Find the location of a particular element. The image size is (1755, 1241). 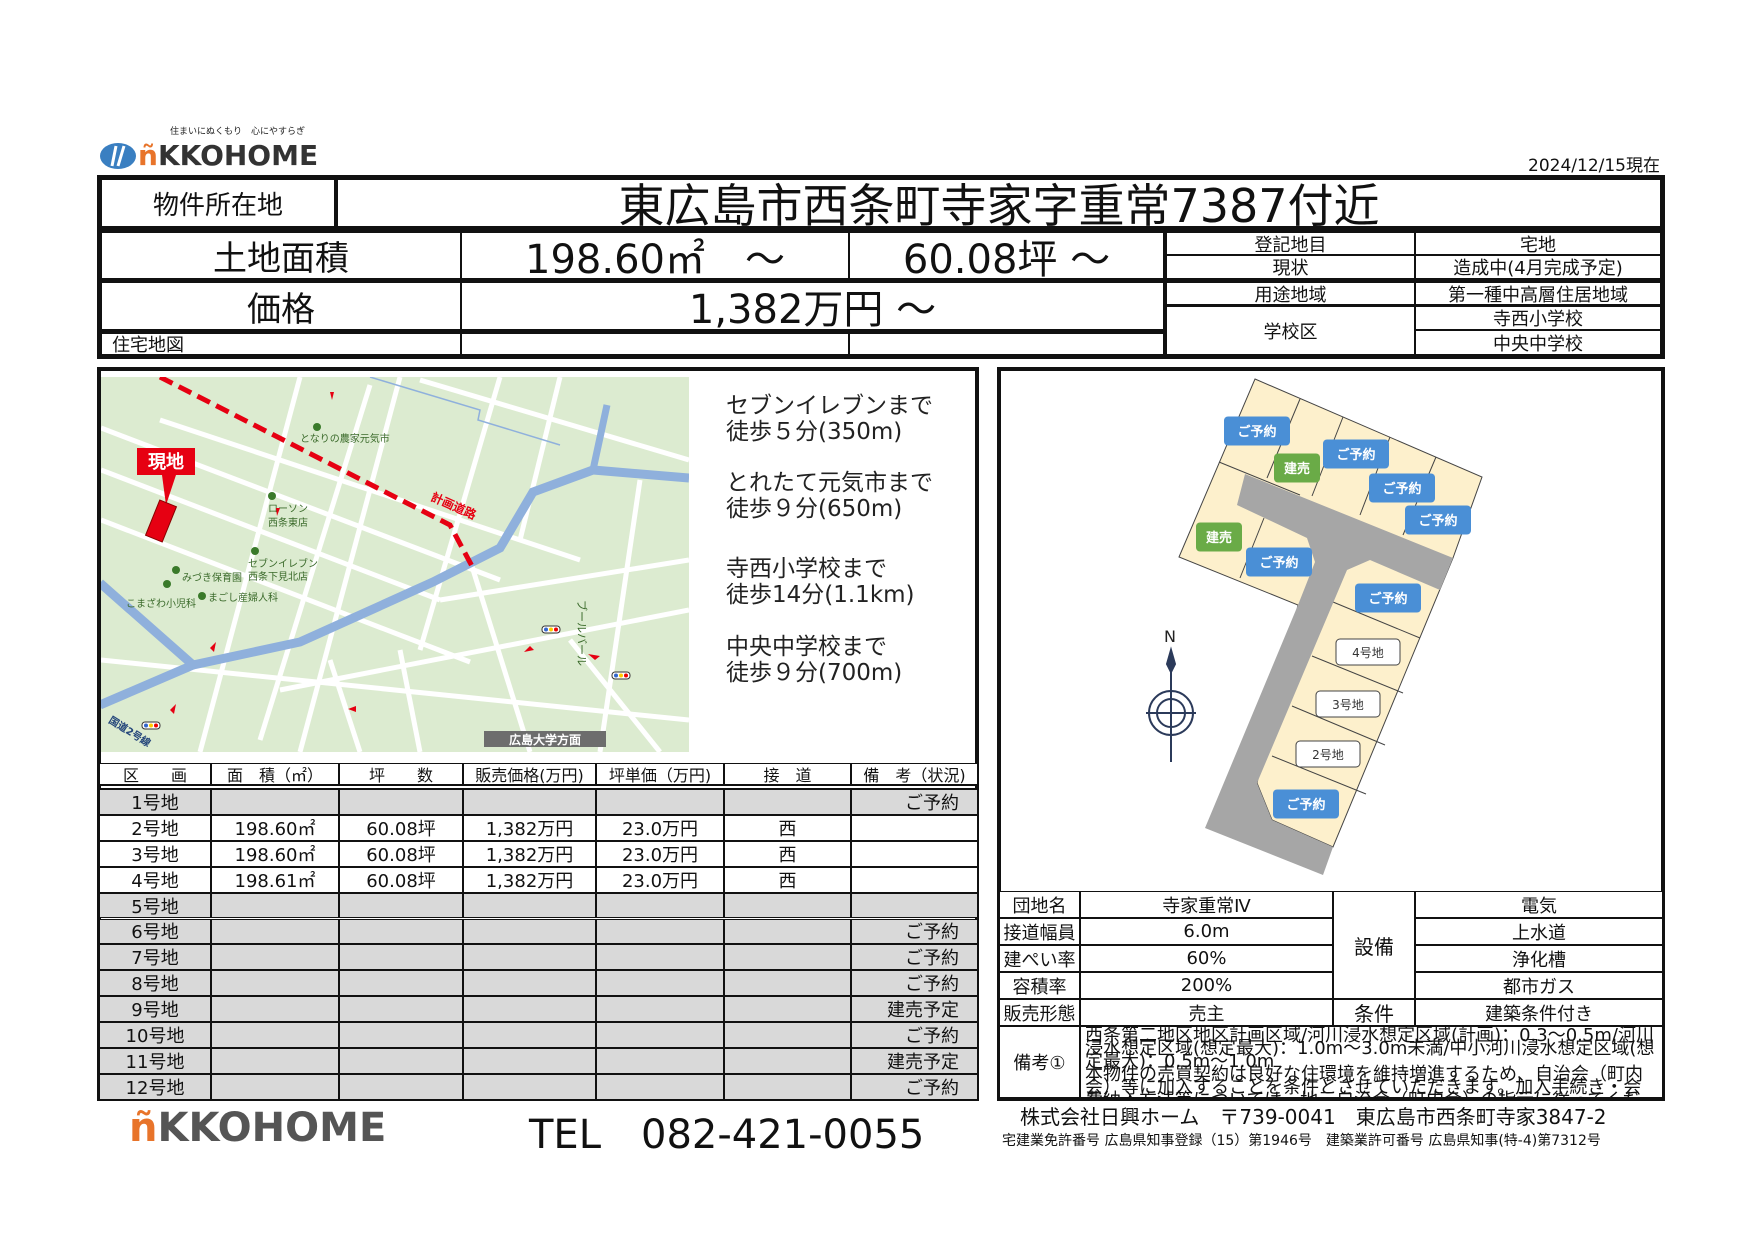

compass-icon is located at coordinates (1171, 704).